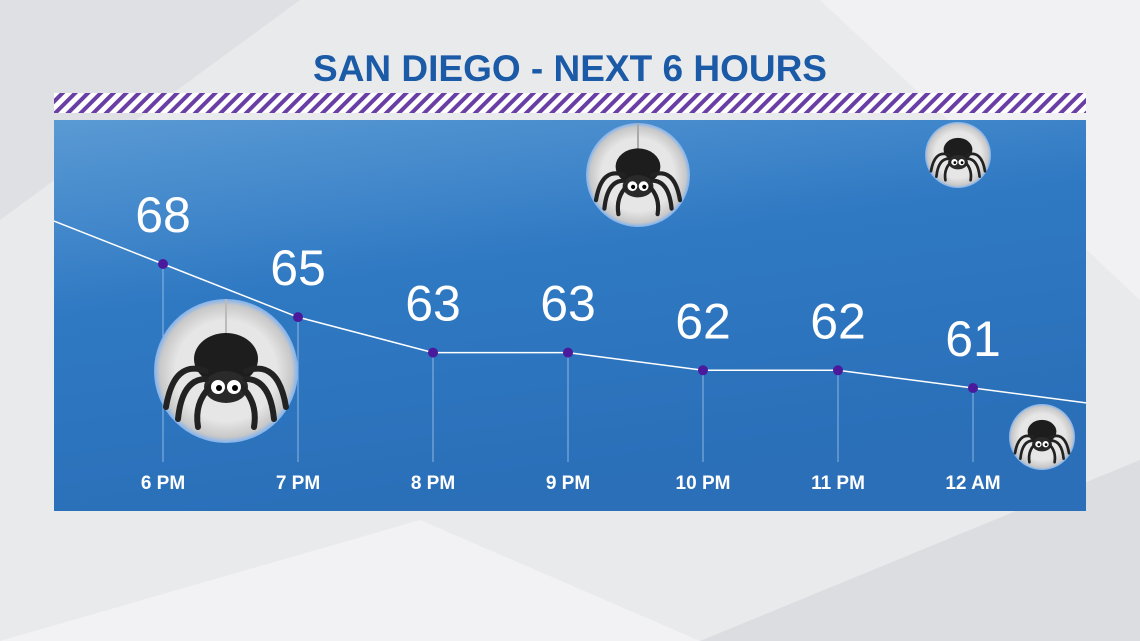  What do you see at coordinates (568, 483) in the screenshot?
I see `x-tick-label: 9 PM` at bounding box center [568, 483].